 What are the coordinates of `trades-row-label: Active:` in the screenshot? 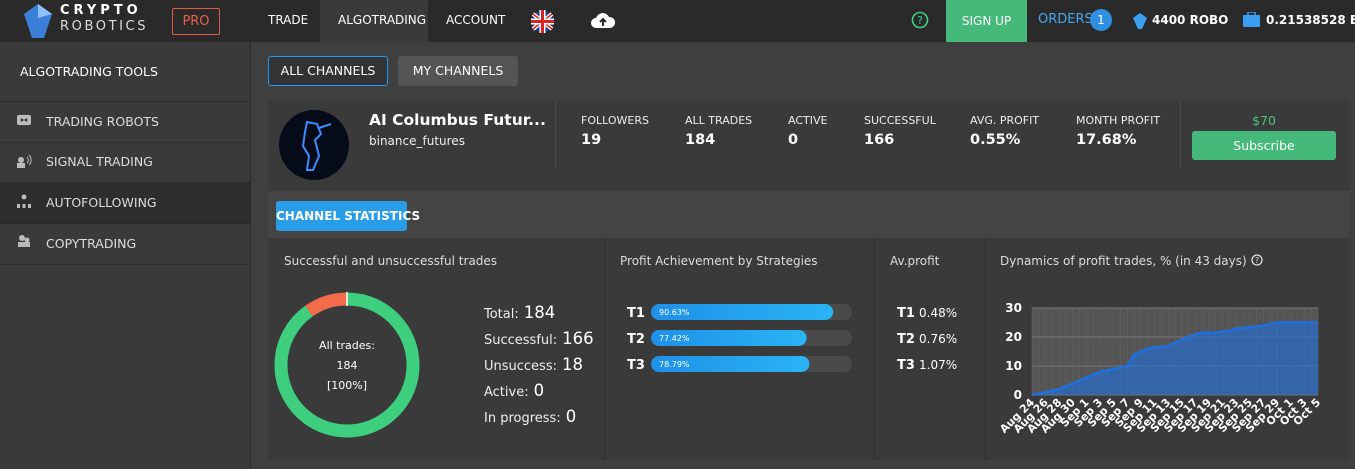 It's located at (506, 392).